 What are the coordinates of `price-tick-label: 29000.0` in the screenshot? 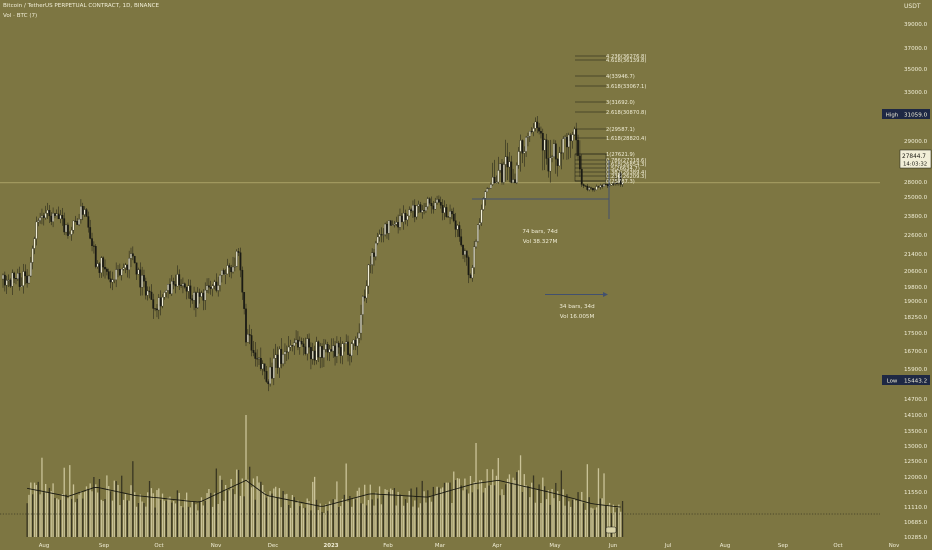 It's located at (916, 142).